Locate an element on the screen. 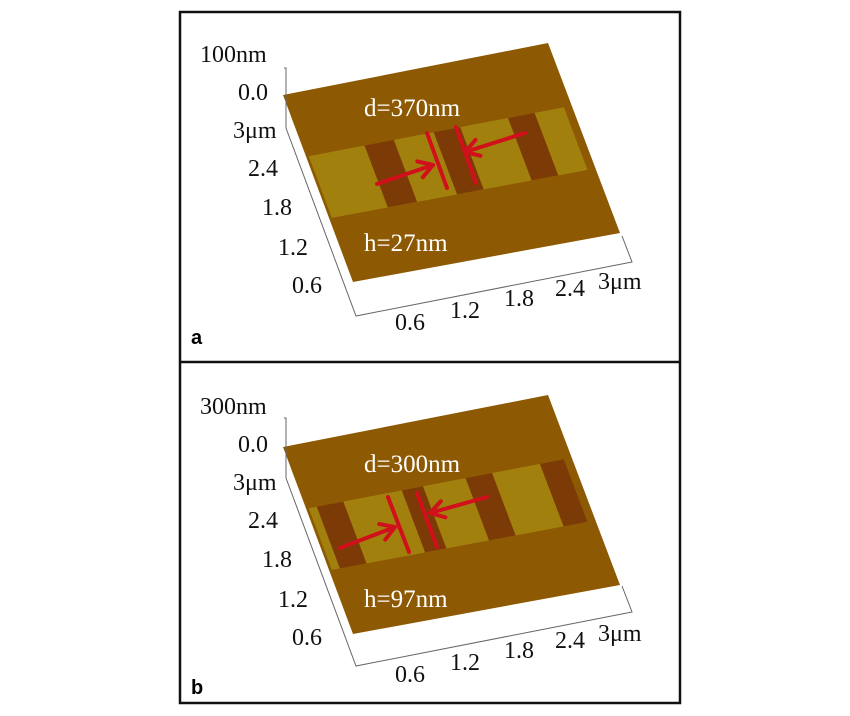  height-annotation: h=27nm is located at coordinates (406, 243).